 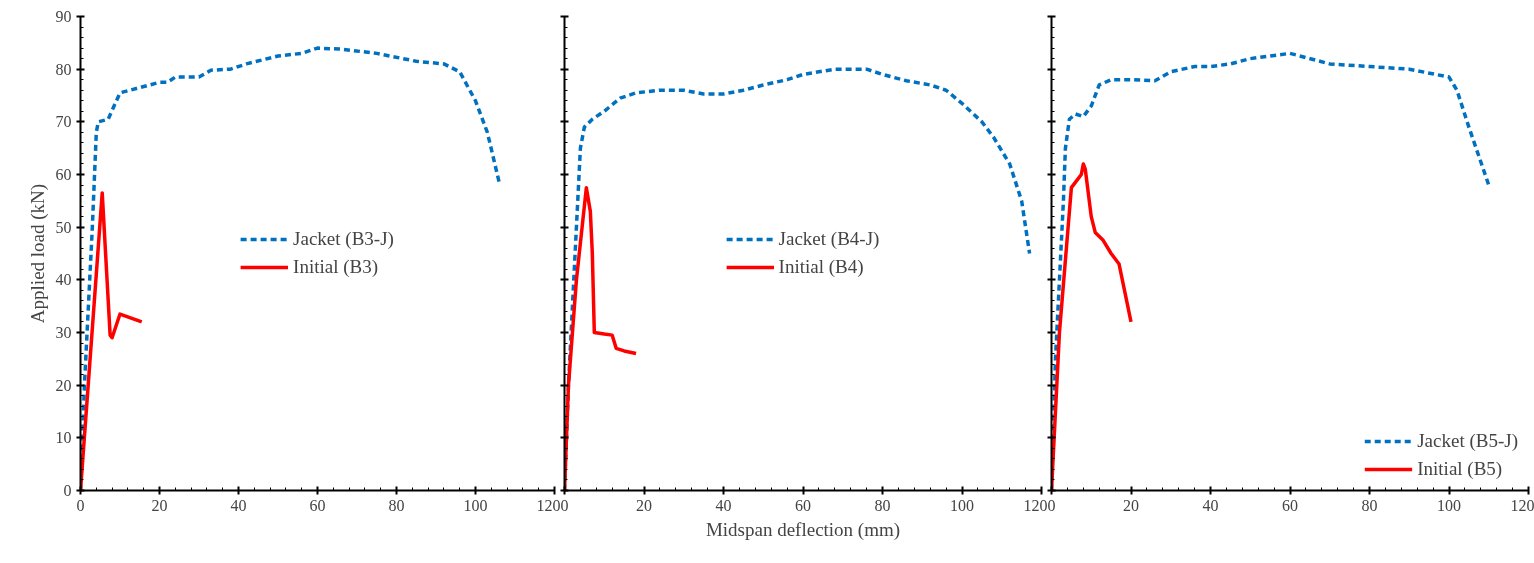 What do you see at coordinates (343, 239) in the screenshot?
I see `legend-label: Jacket (B3-J)` at bounding box center [343, 239].